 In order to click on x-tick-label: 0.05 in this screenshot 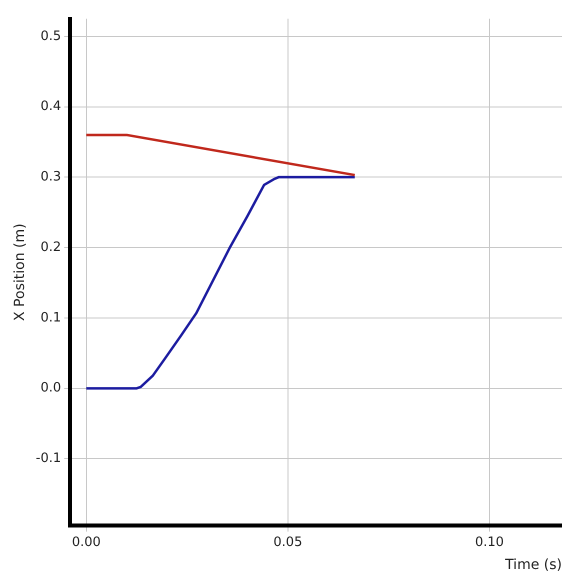, I will do `click(287, 542)`.